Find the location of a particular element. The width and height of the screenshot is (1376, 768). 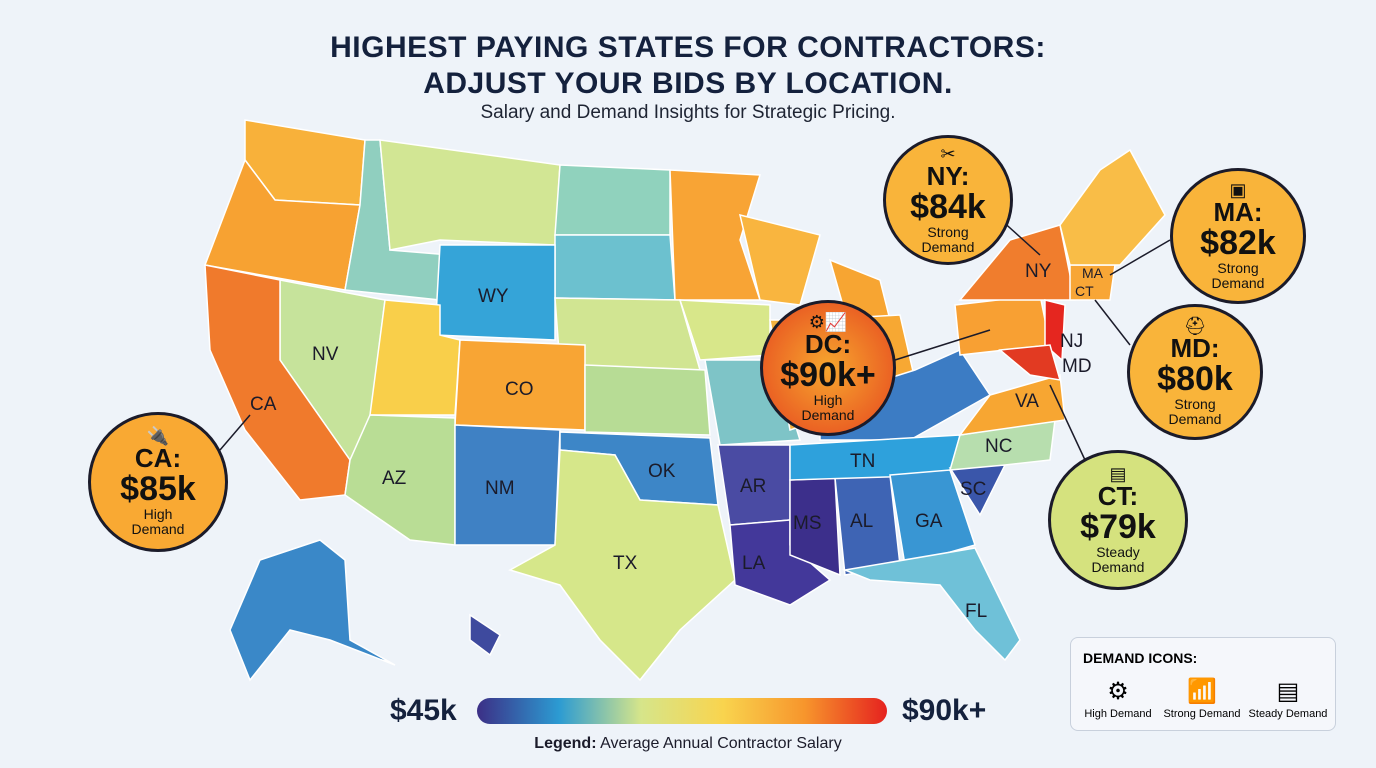

callout-dc: ⚙📈 DC: $90k+ High Demand is located at coordinates (828, 368).